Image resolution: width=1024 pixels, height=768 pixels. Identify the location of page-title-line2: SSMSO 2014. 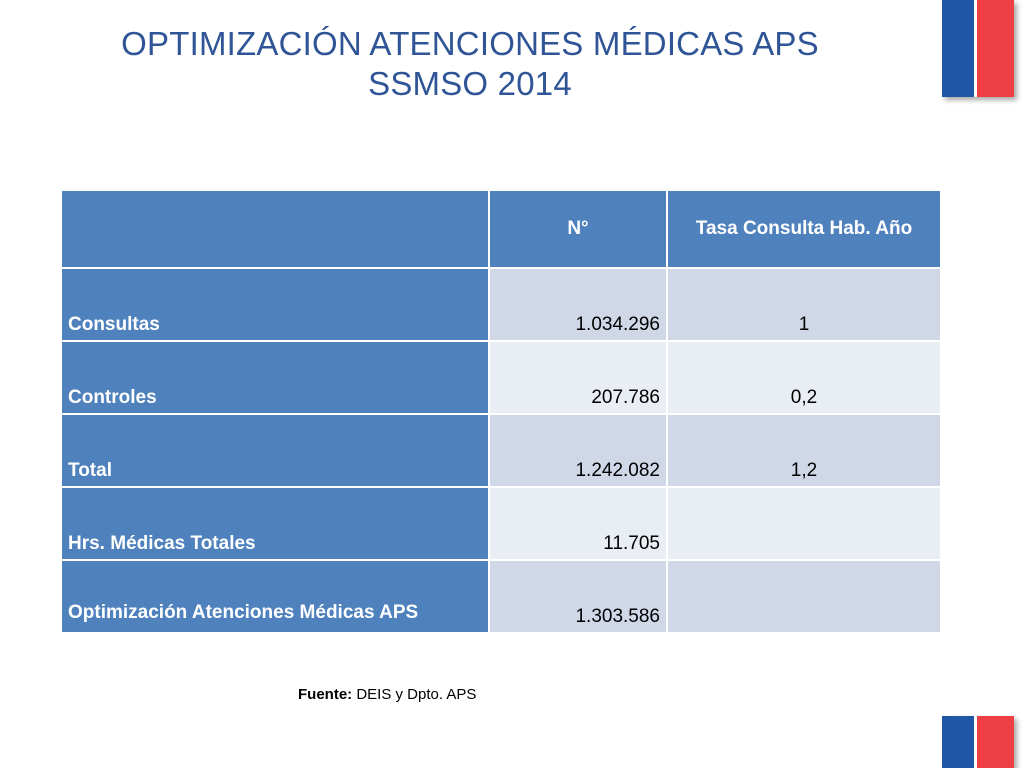
(470, 83).